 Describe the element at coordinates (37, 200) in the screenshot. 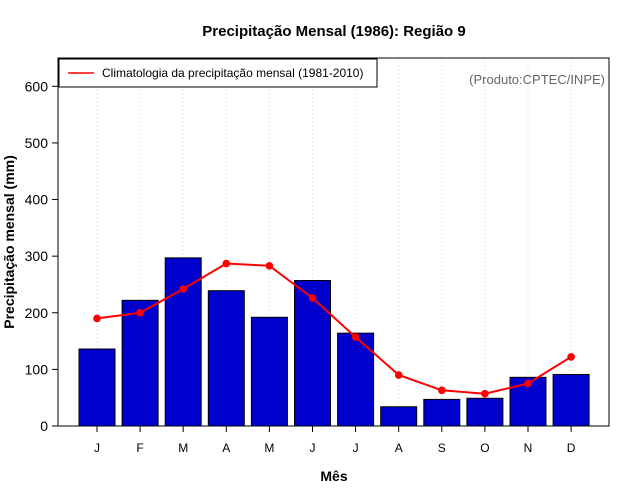

I see `y-tick-label: 400` at that location.